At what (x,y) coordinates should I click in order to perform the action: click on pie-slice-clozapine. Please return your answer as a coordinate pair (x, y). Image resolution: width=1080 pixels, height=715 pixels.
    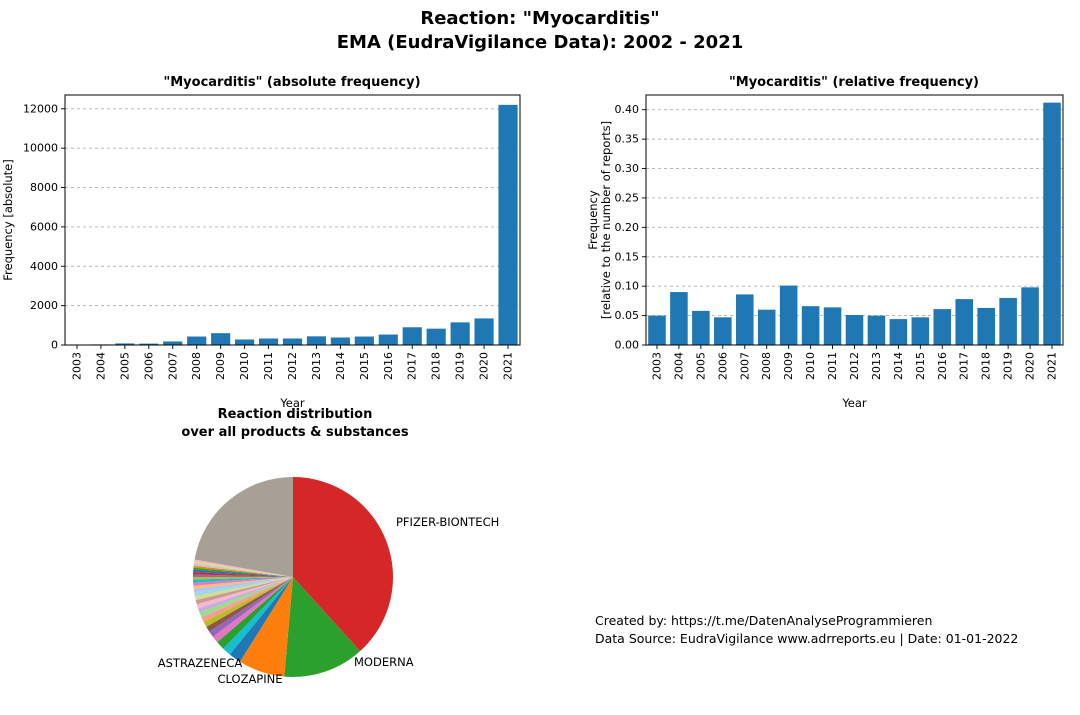
    Looking at the image, I should click on (266, 627).